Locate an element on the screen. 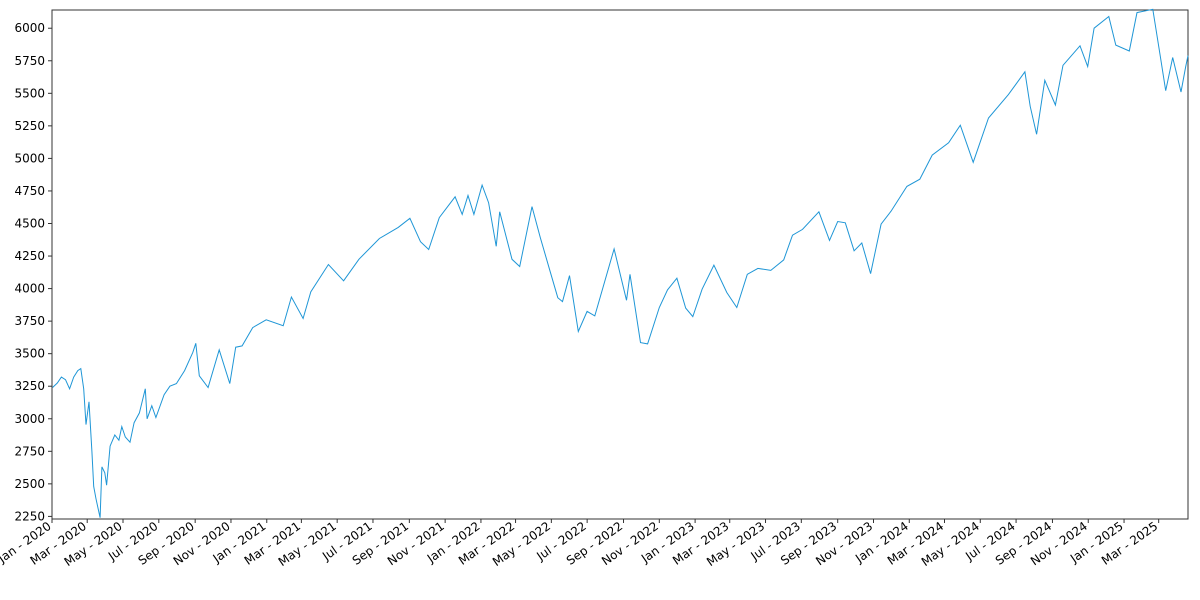 Image resolution: width=1200 pixels, height=600 pixels. y-tick-label: 2500 is located at coordinates (29, 484).